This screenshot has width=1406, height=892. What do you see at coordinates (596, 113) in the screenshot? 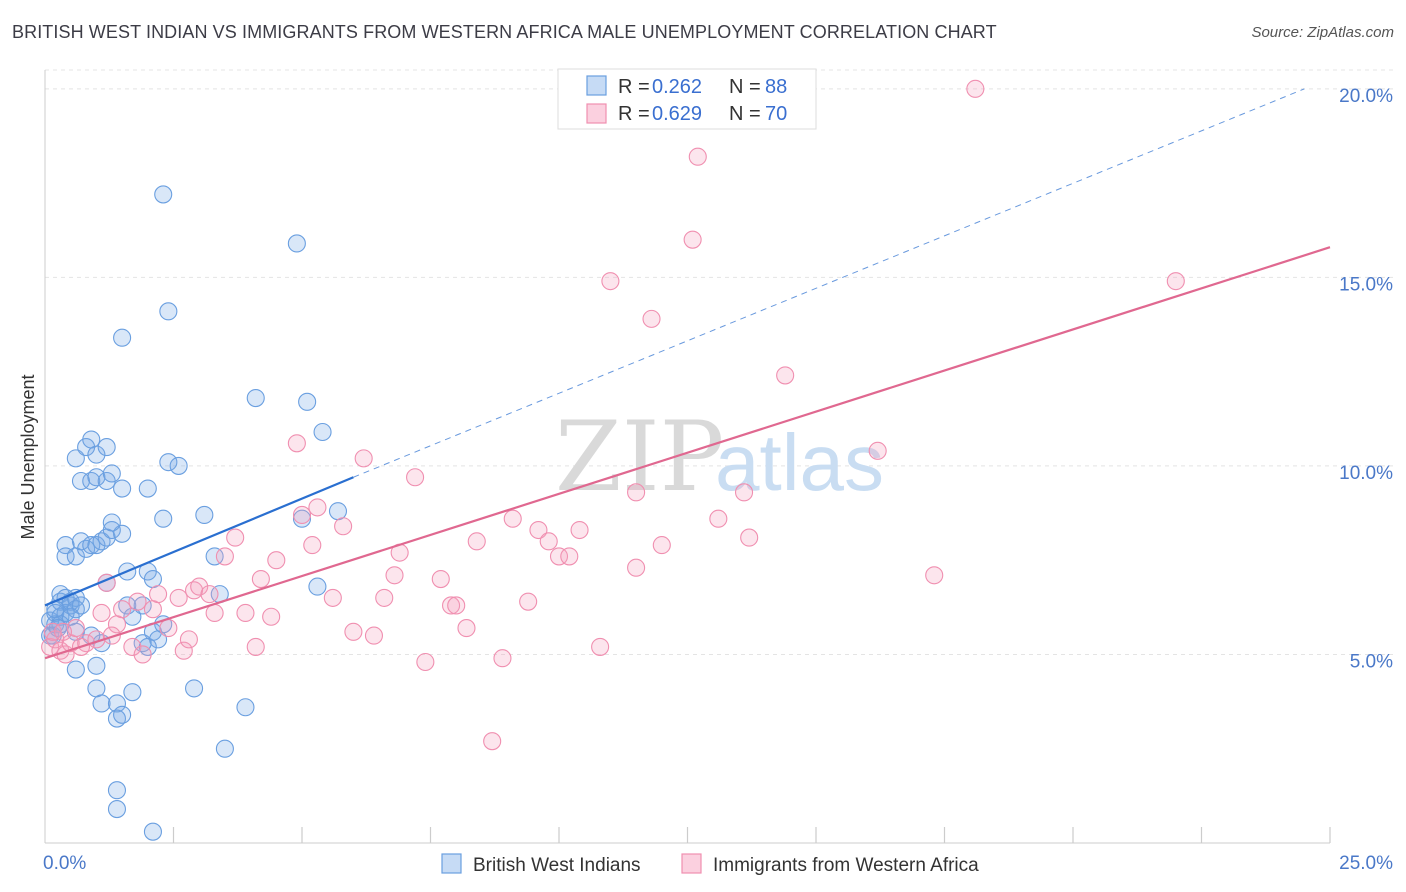
I see `legend-swatch-pink` at bounding box center [596, 113].